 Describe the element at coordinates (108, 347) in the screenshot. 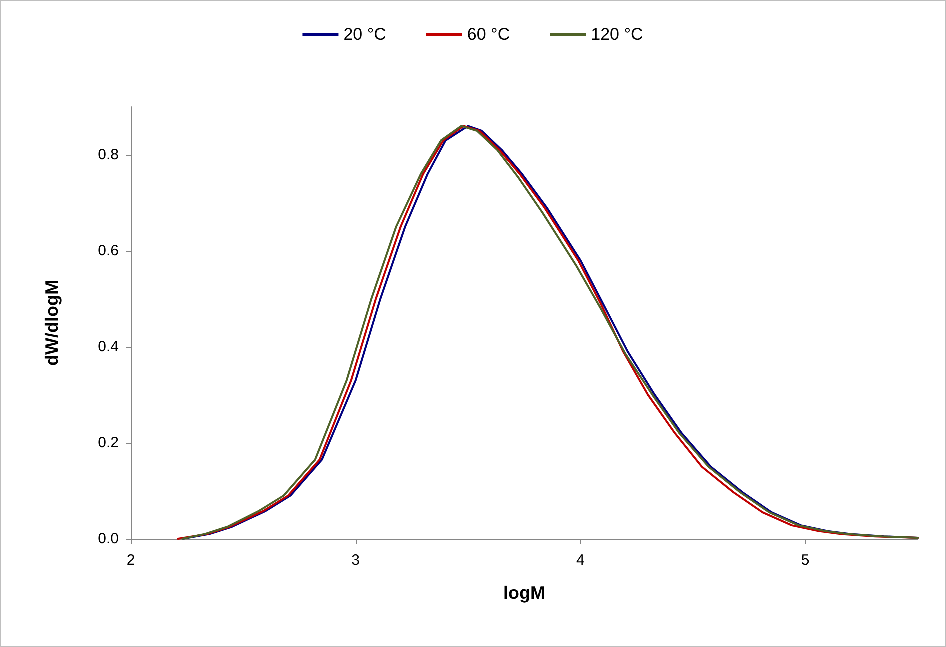

I see `y-tick-label: 0.4` at that location.